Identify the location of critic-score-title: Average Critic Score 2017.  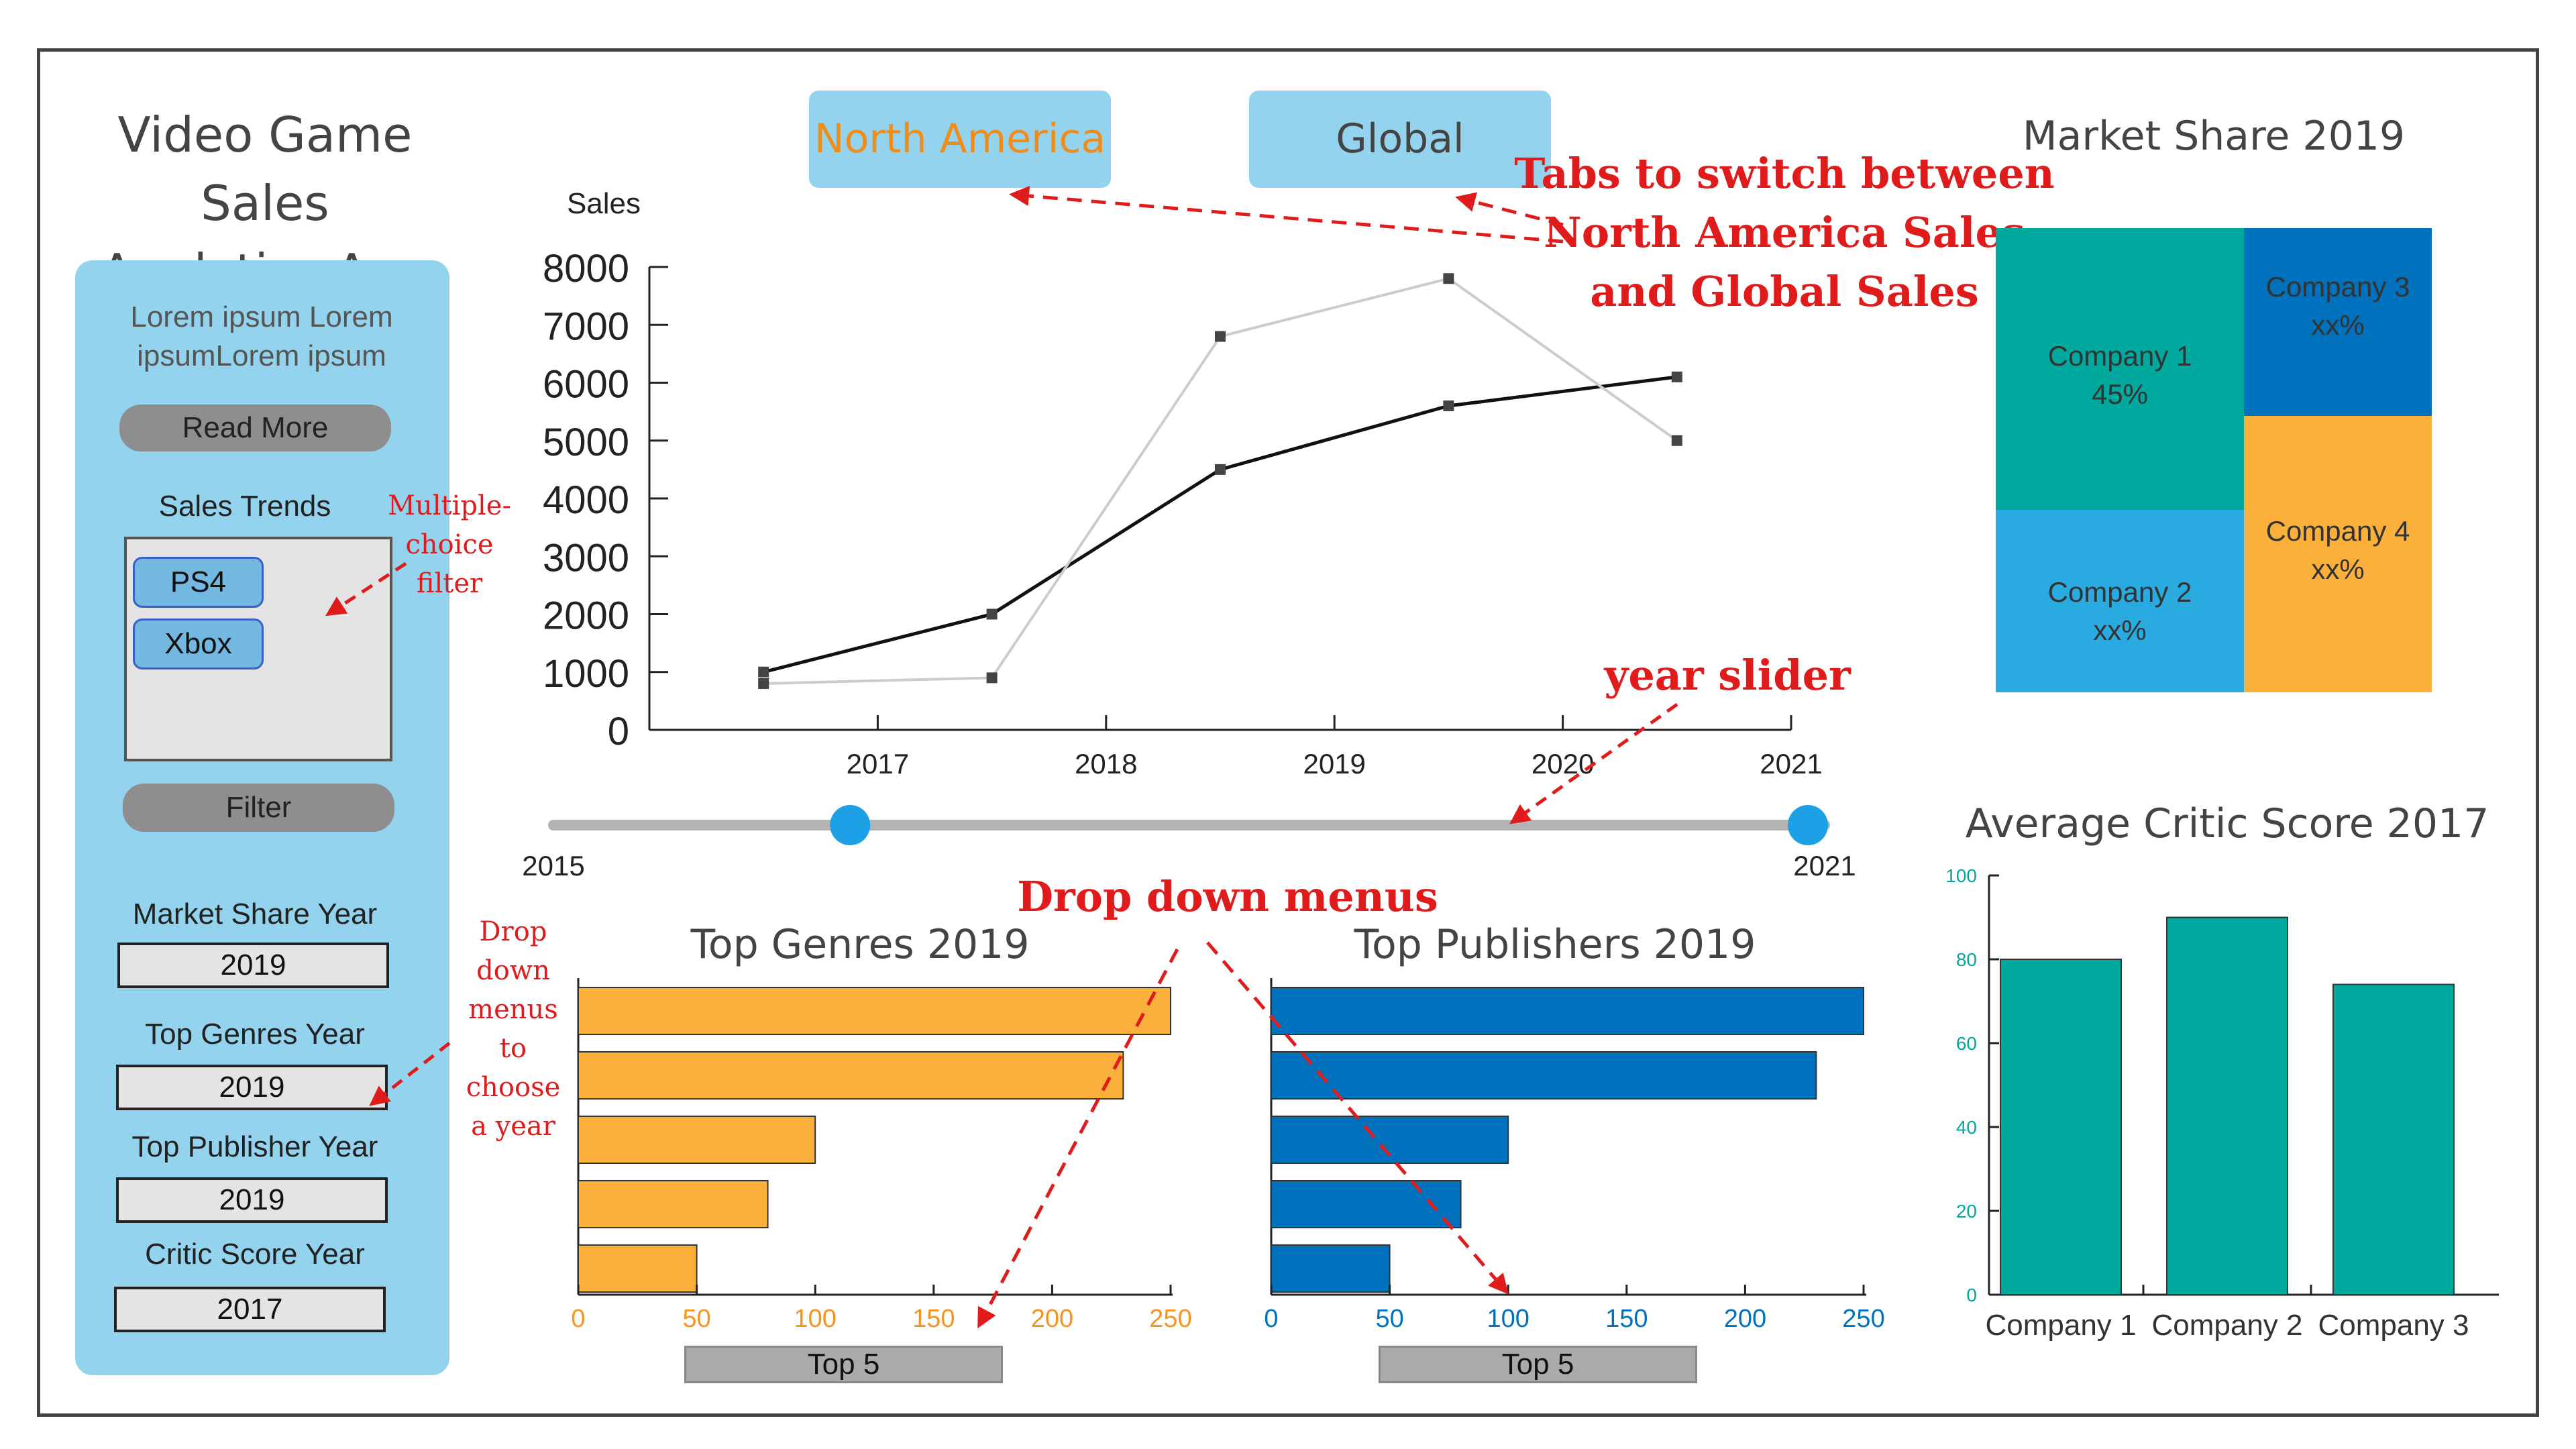
(2227, 823).